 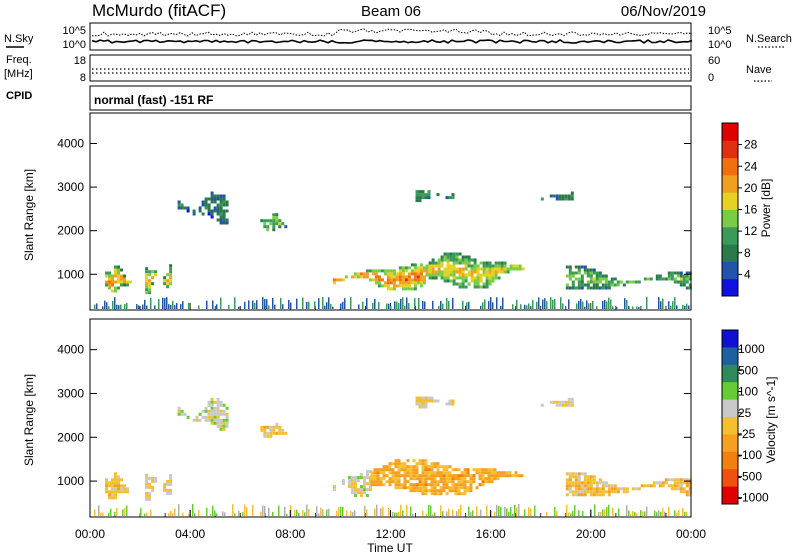 I want to click on nsearch-tick-high: 10^5, so click(x=720, y=31).